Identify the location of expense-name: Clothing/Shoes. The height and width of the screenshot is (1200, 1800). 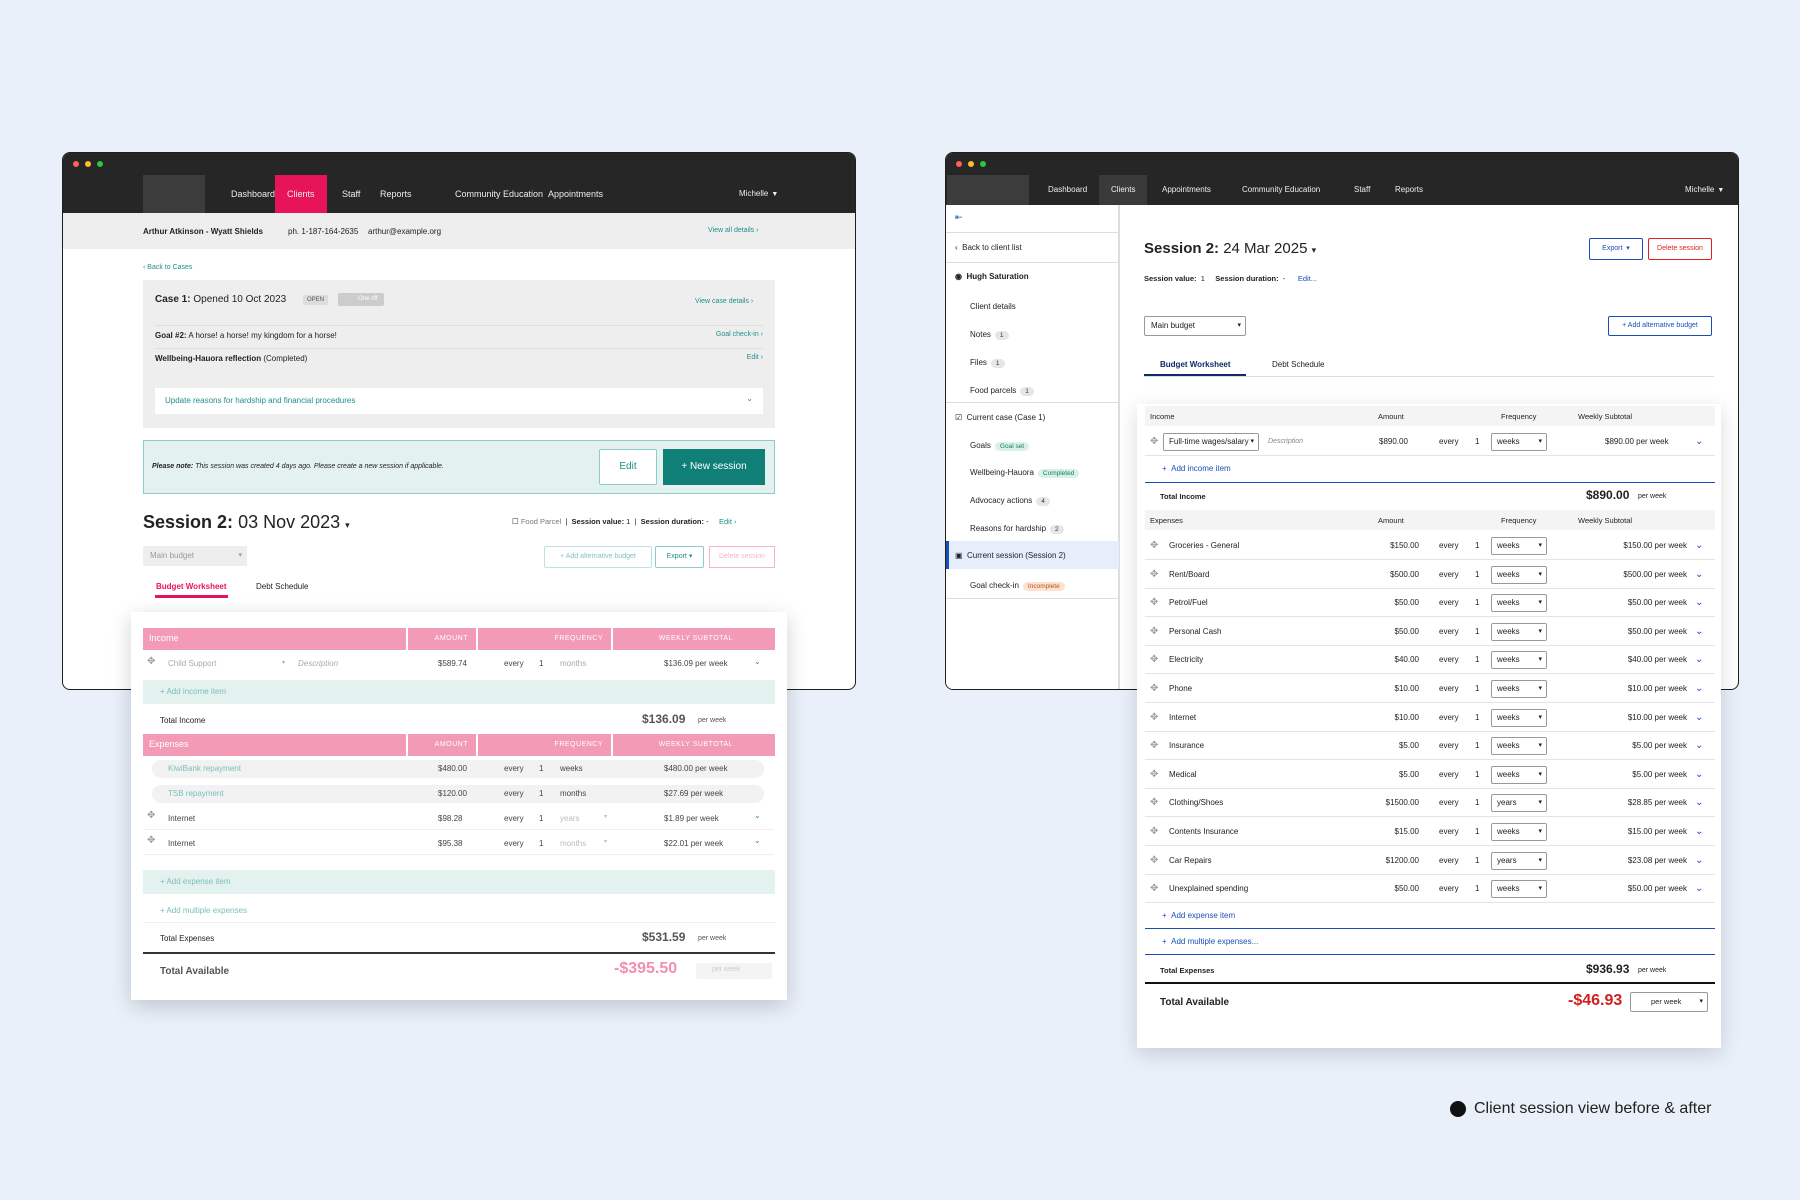
(1196, 803).